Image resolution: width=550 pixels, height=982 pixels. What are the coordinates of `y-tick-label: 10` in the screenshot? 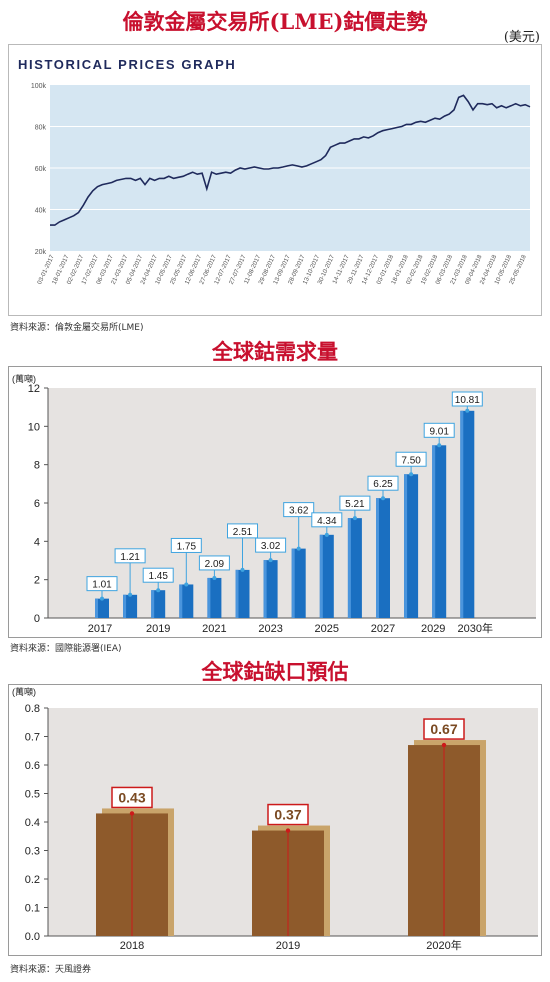 It's located at (34, 427).